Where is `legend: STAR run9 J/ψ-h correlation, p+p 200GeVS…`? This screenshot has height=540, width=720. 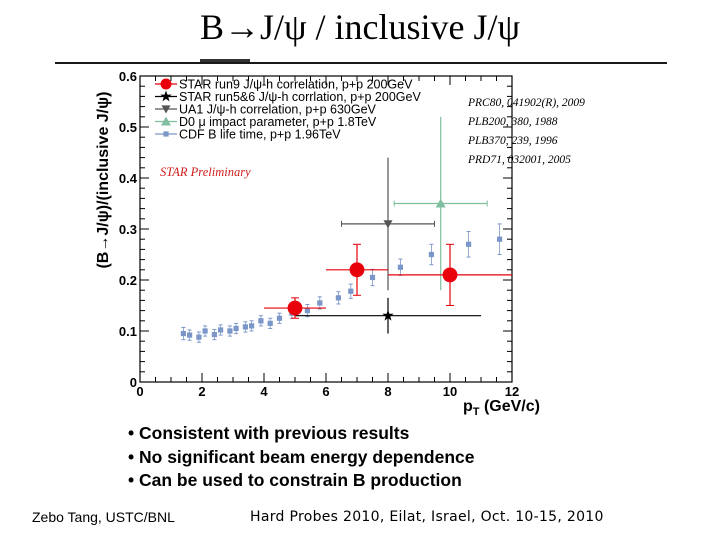 legend: STAR run9 J/ψ-h correlation, p+p 200GeVS… is located at coordinates (288, 110).